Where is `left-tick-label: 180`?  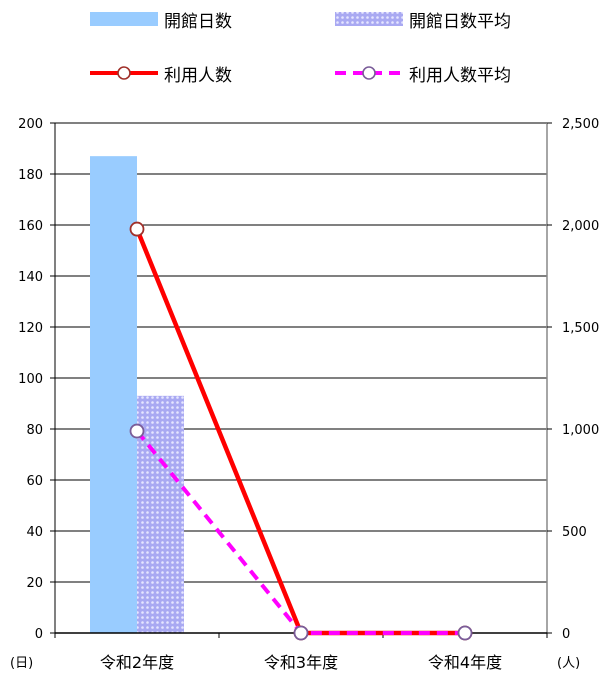 left-tick-label: 180 is located at coordinates (30, 175).